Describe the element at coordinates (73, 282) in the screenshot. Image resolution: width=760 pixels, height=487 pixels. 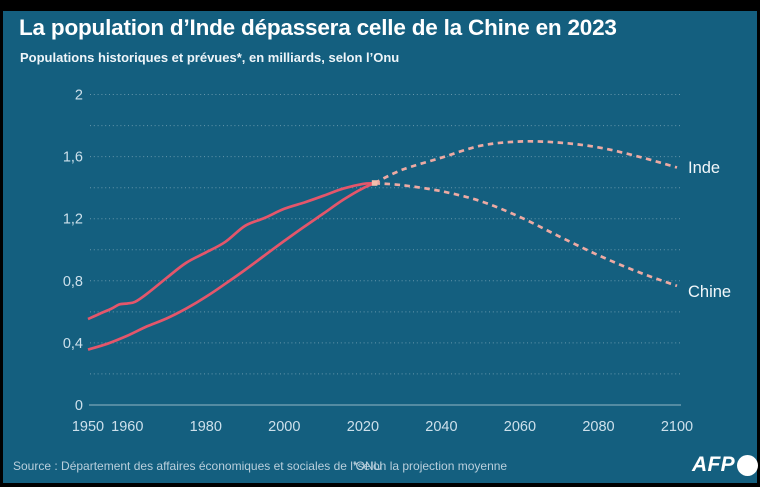
I see `y-tick-label: 0,8` at that location.